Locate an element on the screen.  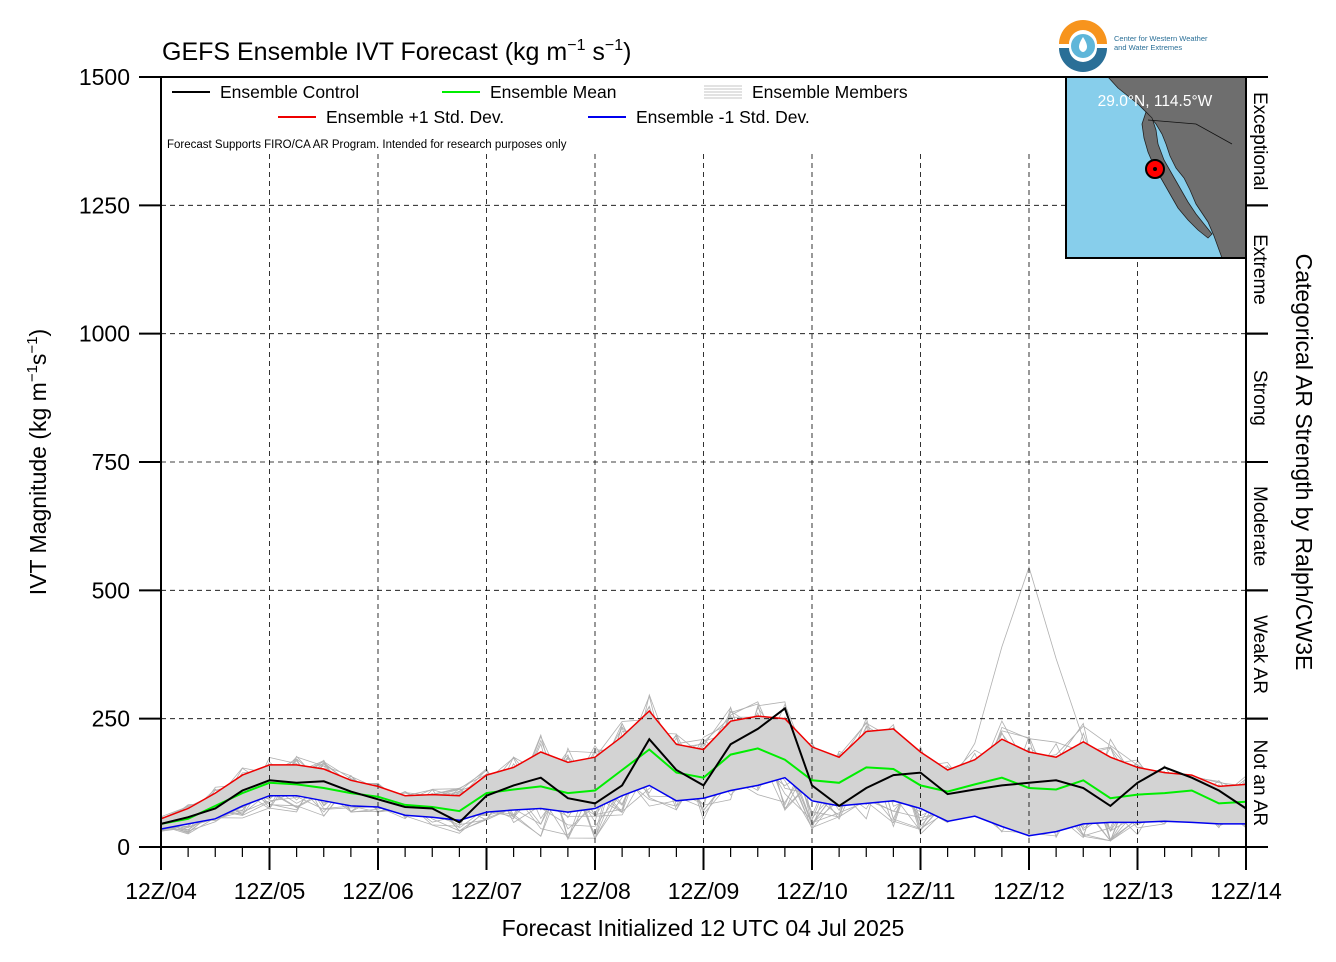
std-dev-shading is located at coordinates (703, 773).